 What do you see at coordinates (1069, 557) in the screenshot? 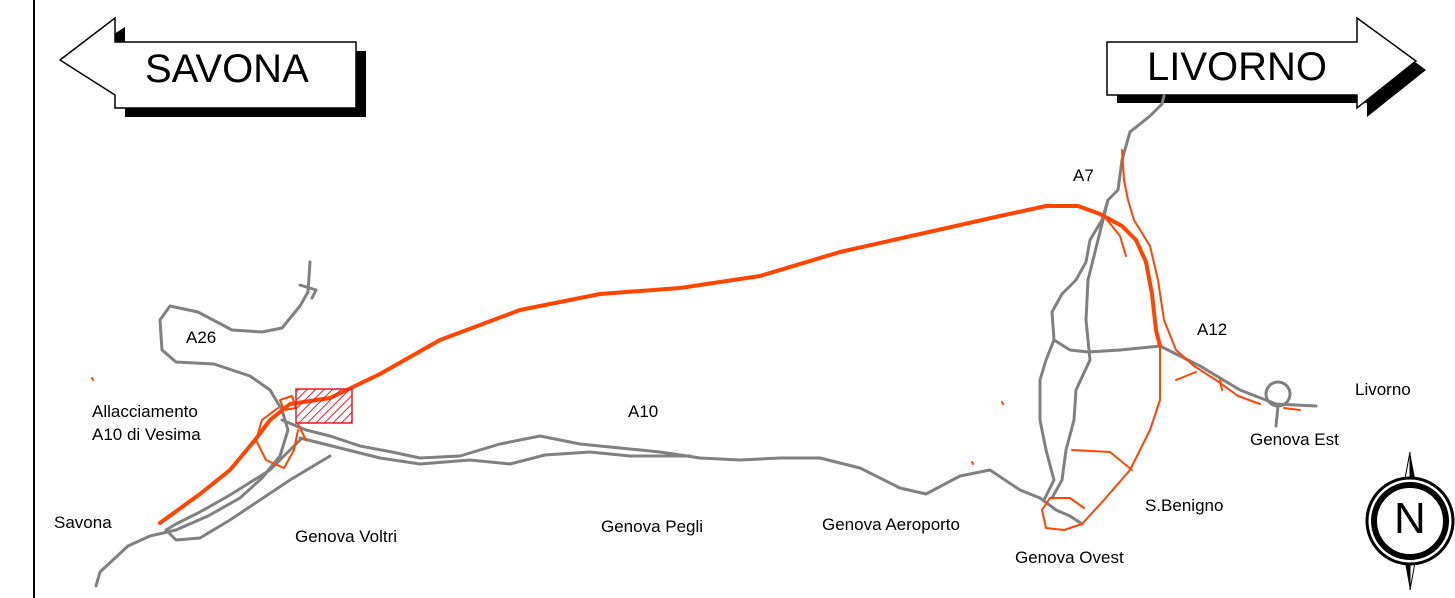
I see `place-genova-ovest: Genova Ovest` at bounding box center [1069, 557].